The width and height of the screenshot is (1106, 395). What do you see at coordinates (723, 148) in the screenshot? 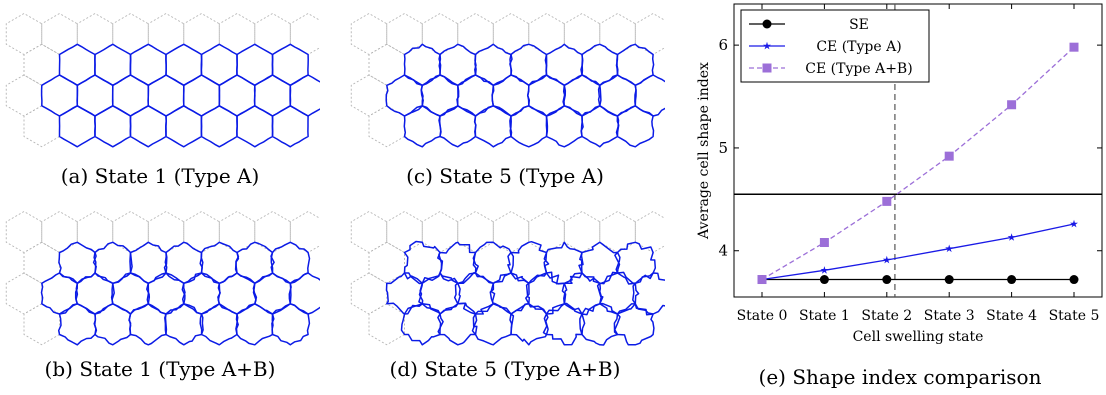
I see `y-tick-label: 5` at bounding box center [723, 148].